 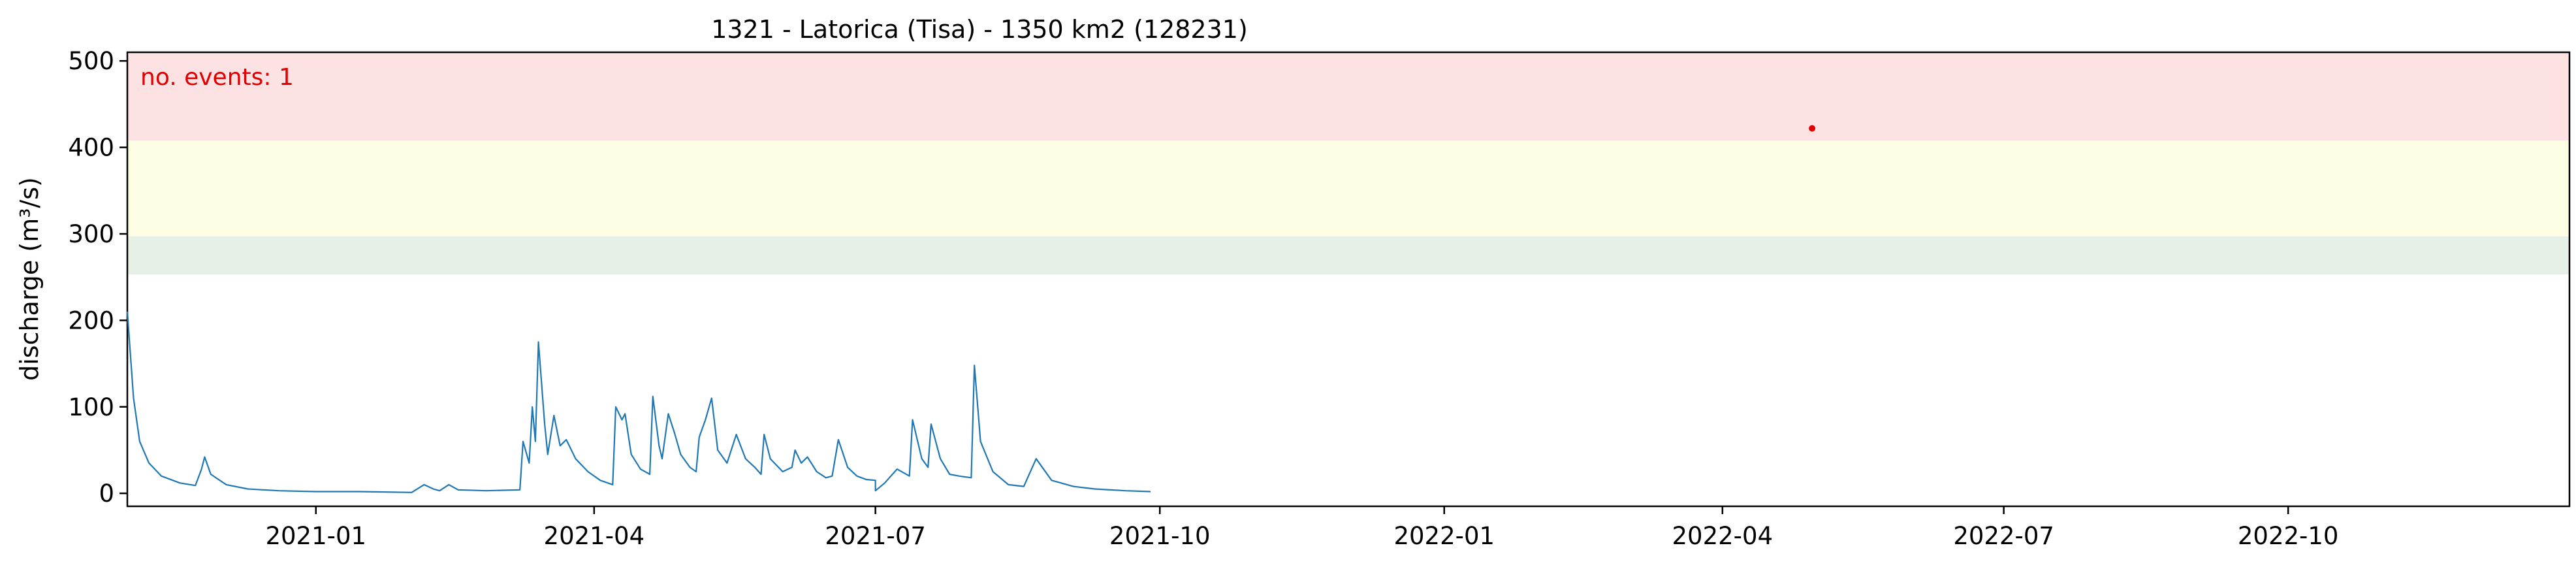 What do you see at coordinates (91, 148) in the screenshot?
I see `y-tick-label: 400` at bounding box center [91, 148].